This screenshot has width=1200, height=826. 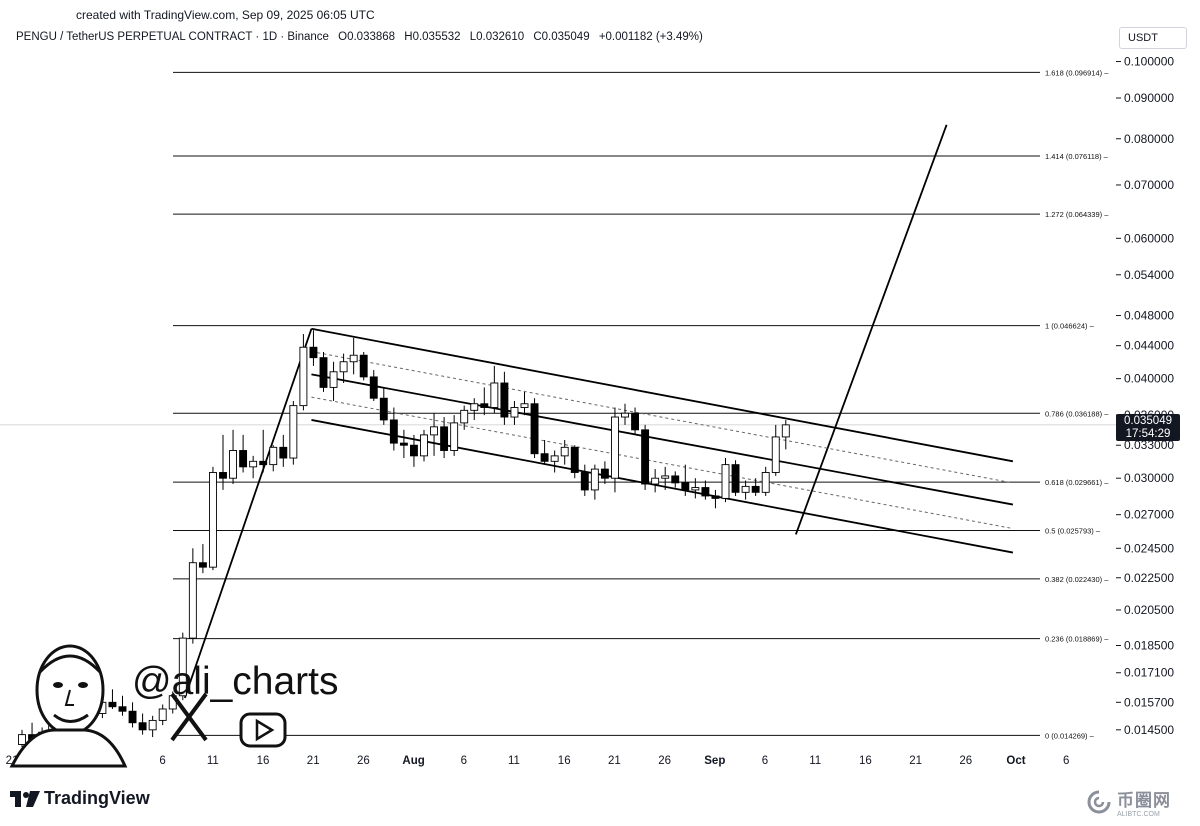 I want to click on trendline-rally-line, so click(x=248, y=513).